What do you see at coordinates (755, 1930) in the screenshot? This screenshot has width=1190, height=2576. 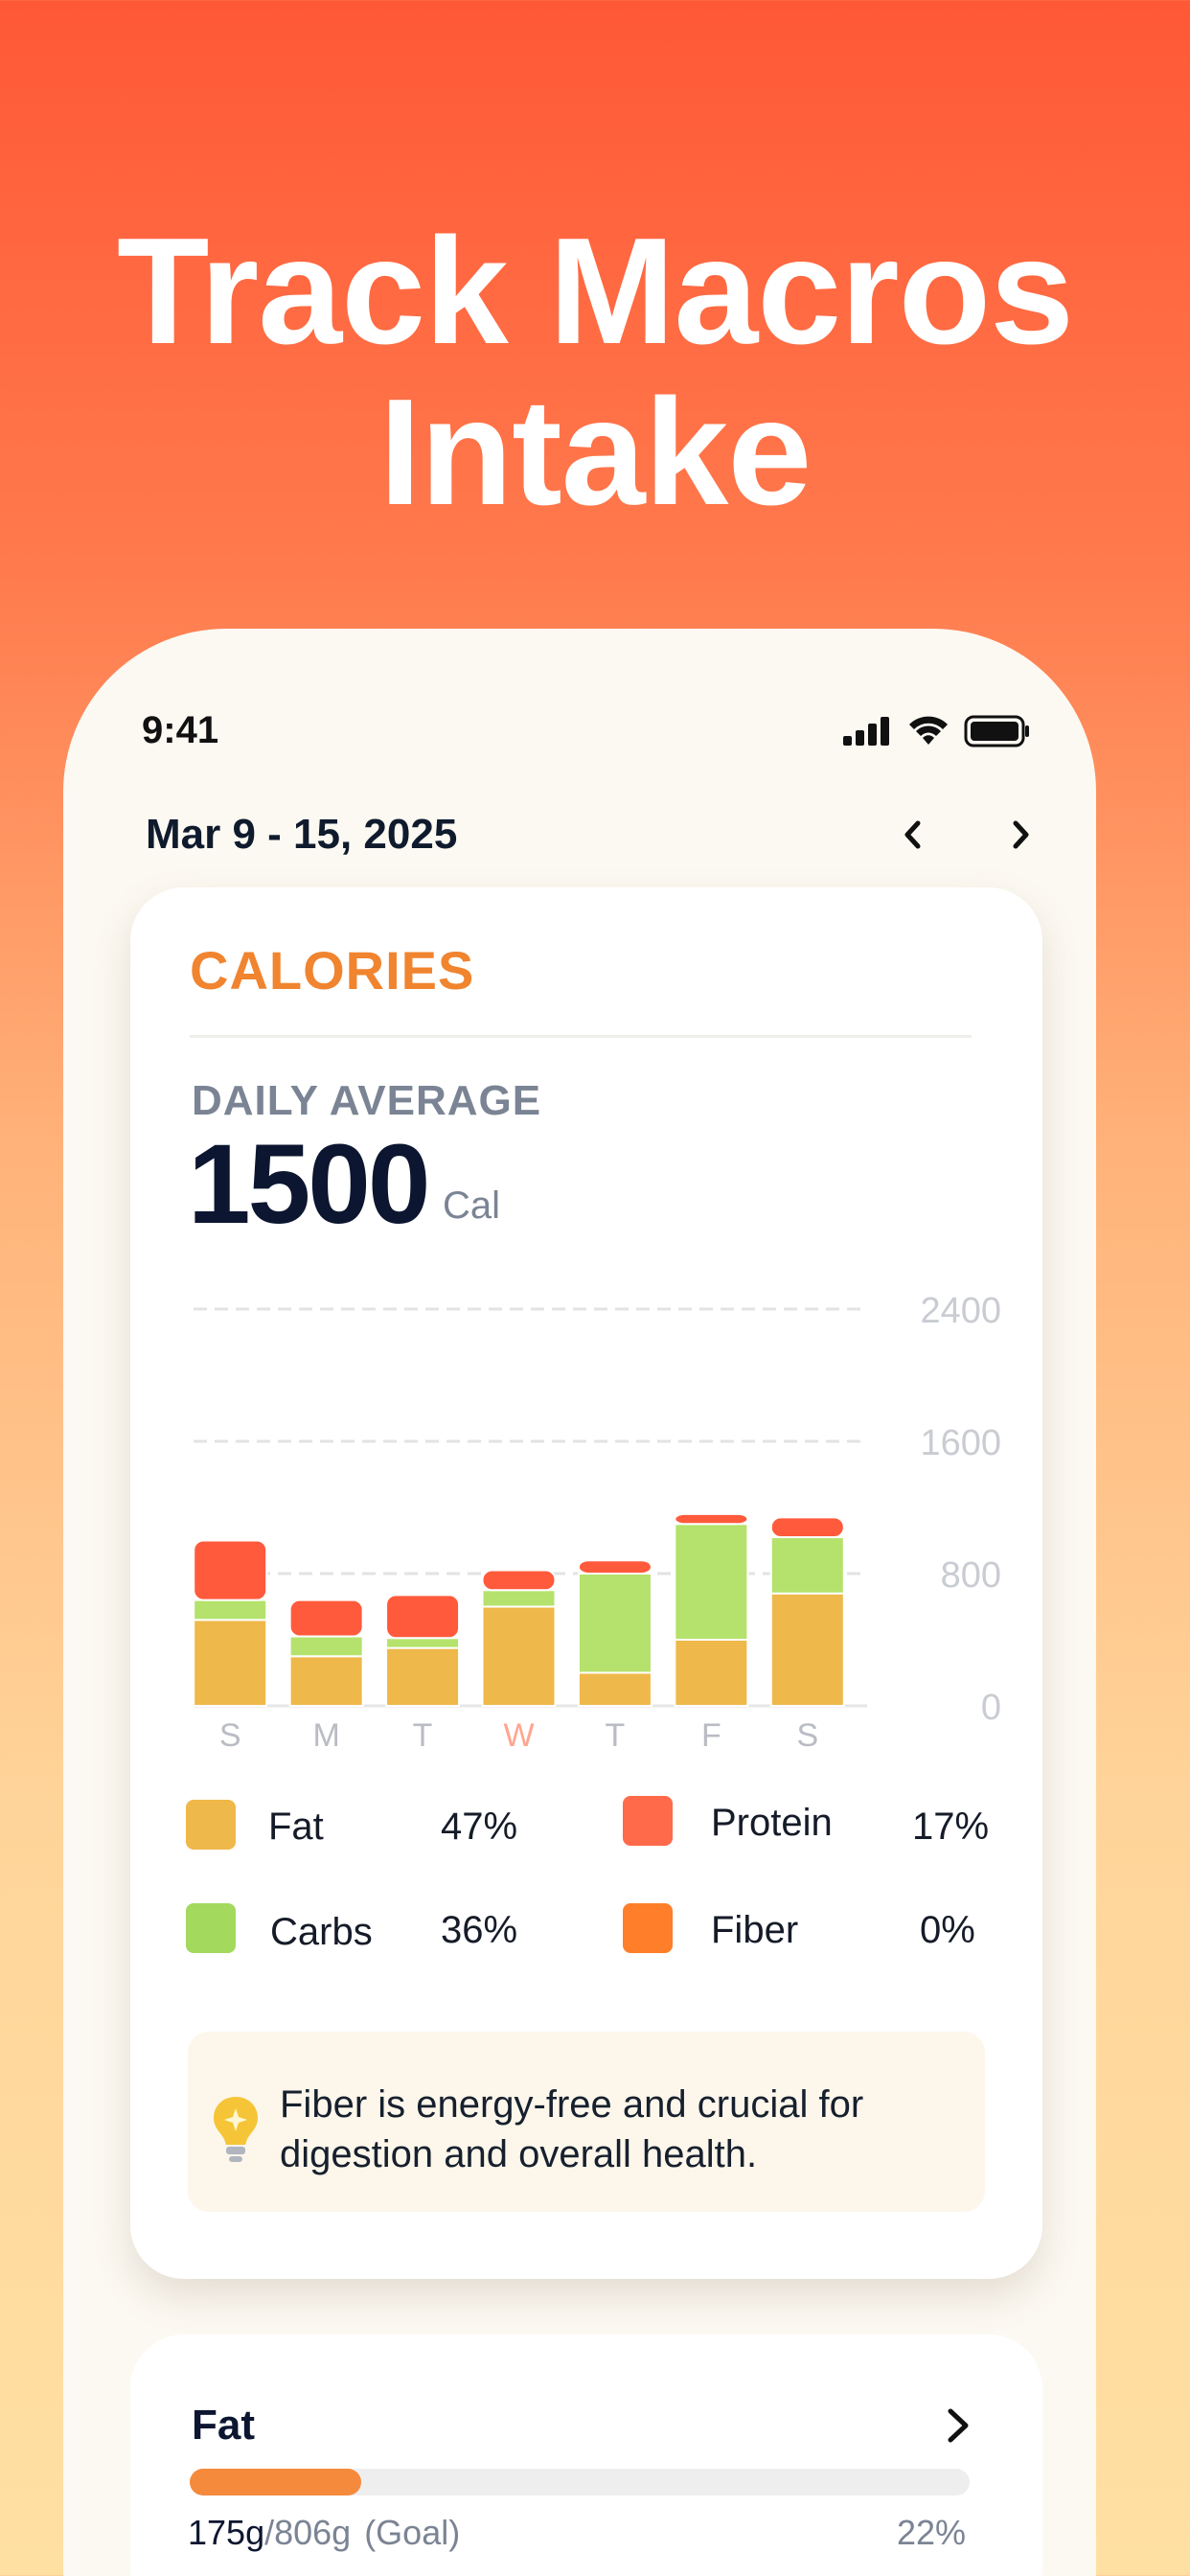 I see `legend-label-fiber: Fiber` at bounding box center [755, 1930].